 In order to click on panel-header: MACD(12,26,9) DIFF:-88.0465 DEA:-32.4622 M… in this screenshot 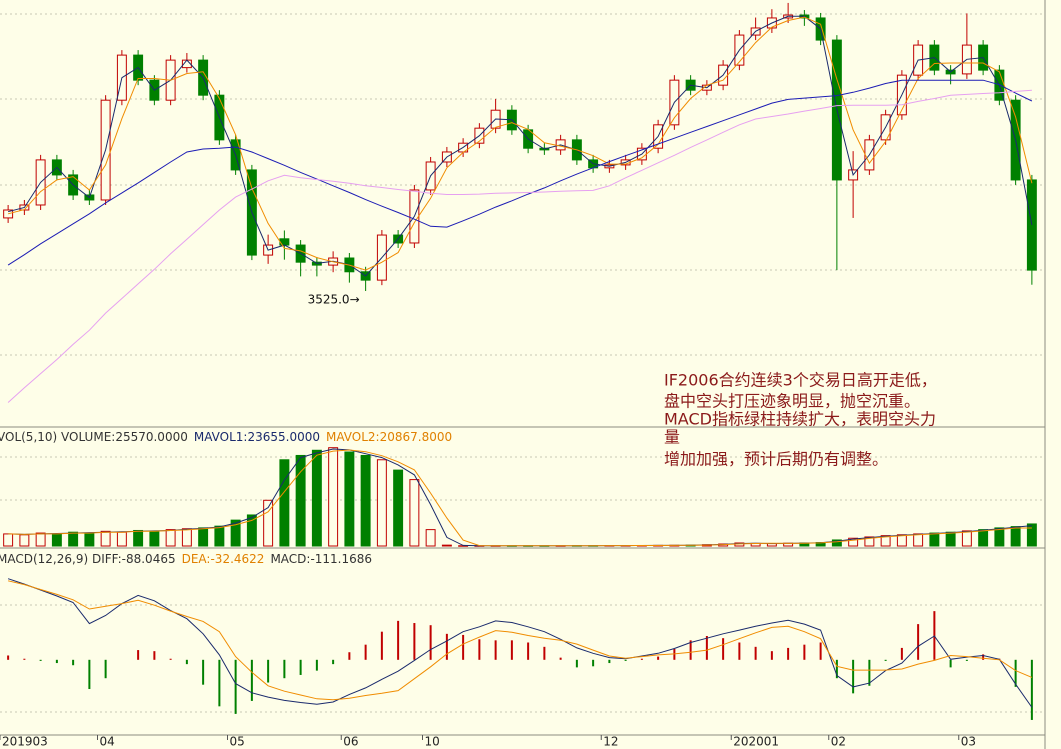, I will do `click(186, 559)`.